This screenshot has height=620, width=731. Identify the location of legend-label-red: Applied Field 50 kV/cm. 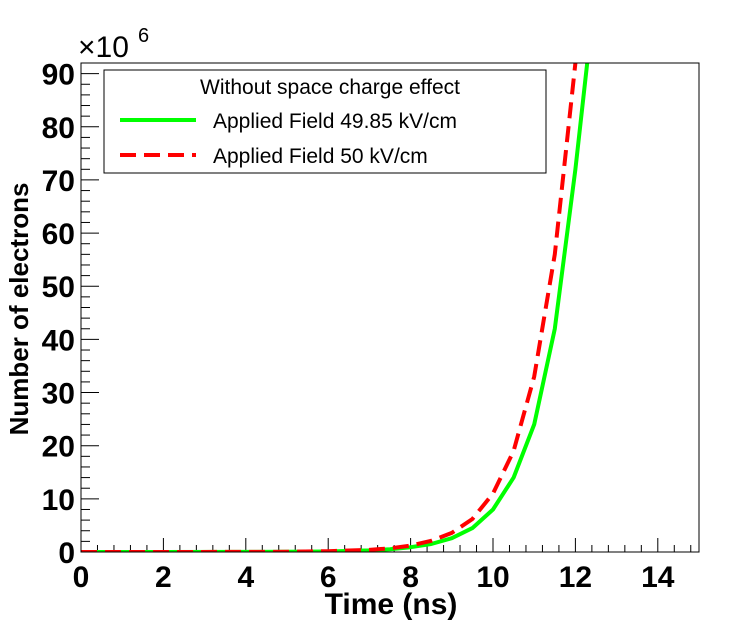
(320, 156).